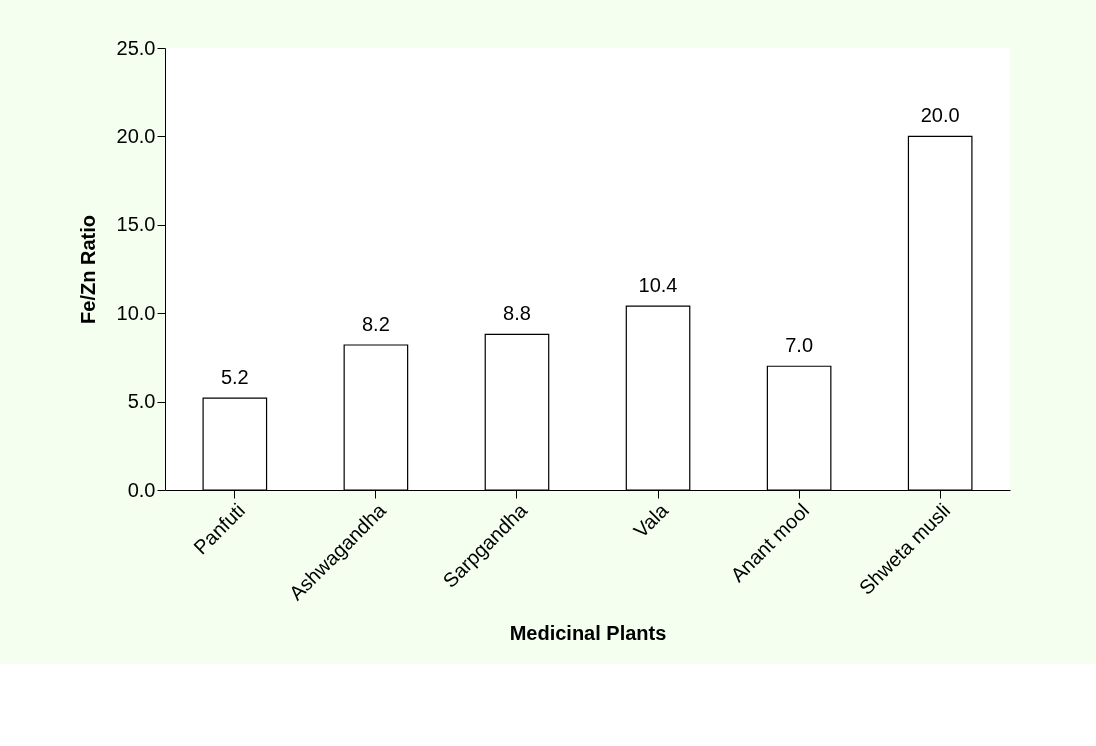  I want to click on data-label: 10.4, so click(658, 285).